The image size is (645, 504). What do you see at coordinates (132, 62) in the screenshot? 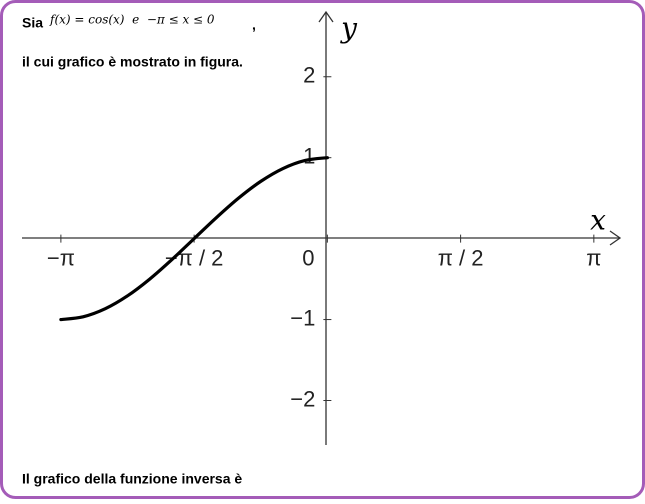
I see `prompt-line2: il cui grafico è mostrato in figura.` at bounding box center [132, 62].